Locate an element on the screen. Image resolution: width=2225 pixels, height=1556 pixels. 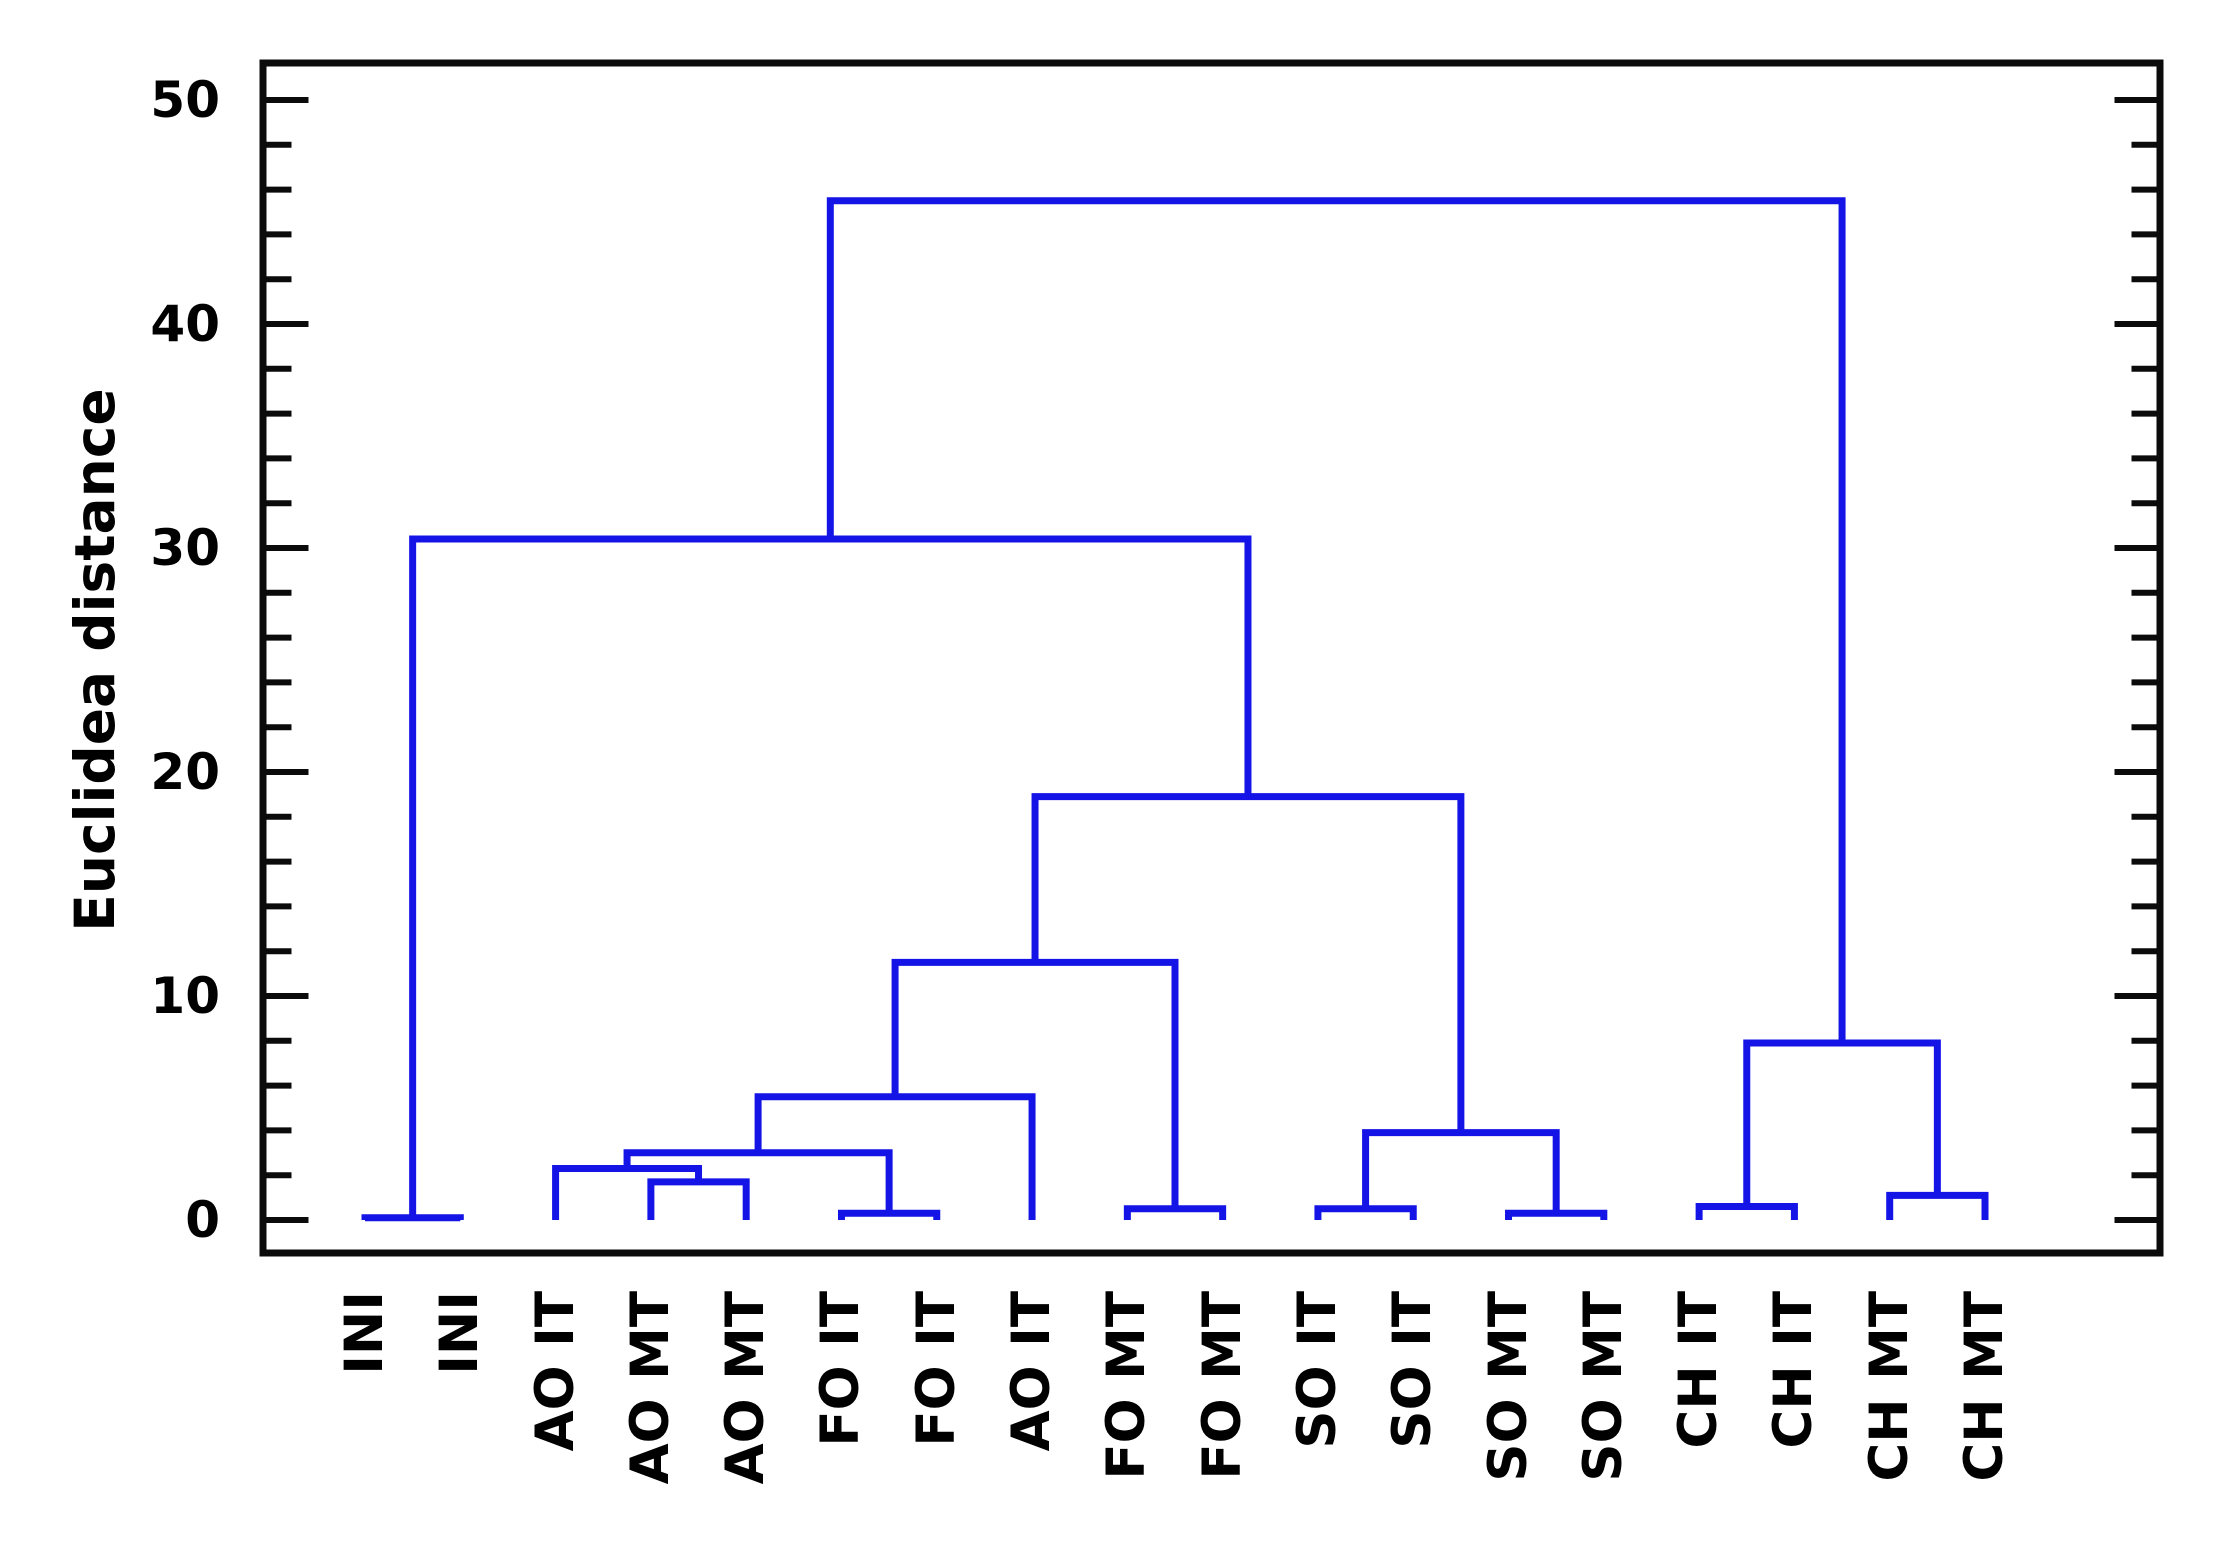
leaf-label-16: CH IT is located at coordinates (1794, 1370).